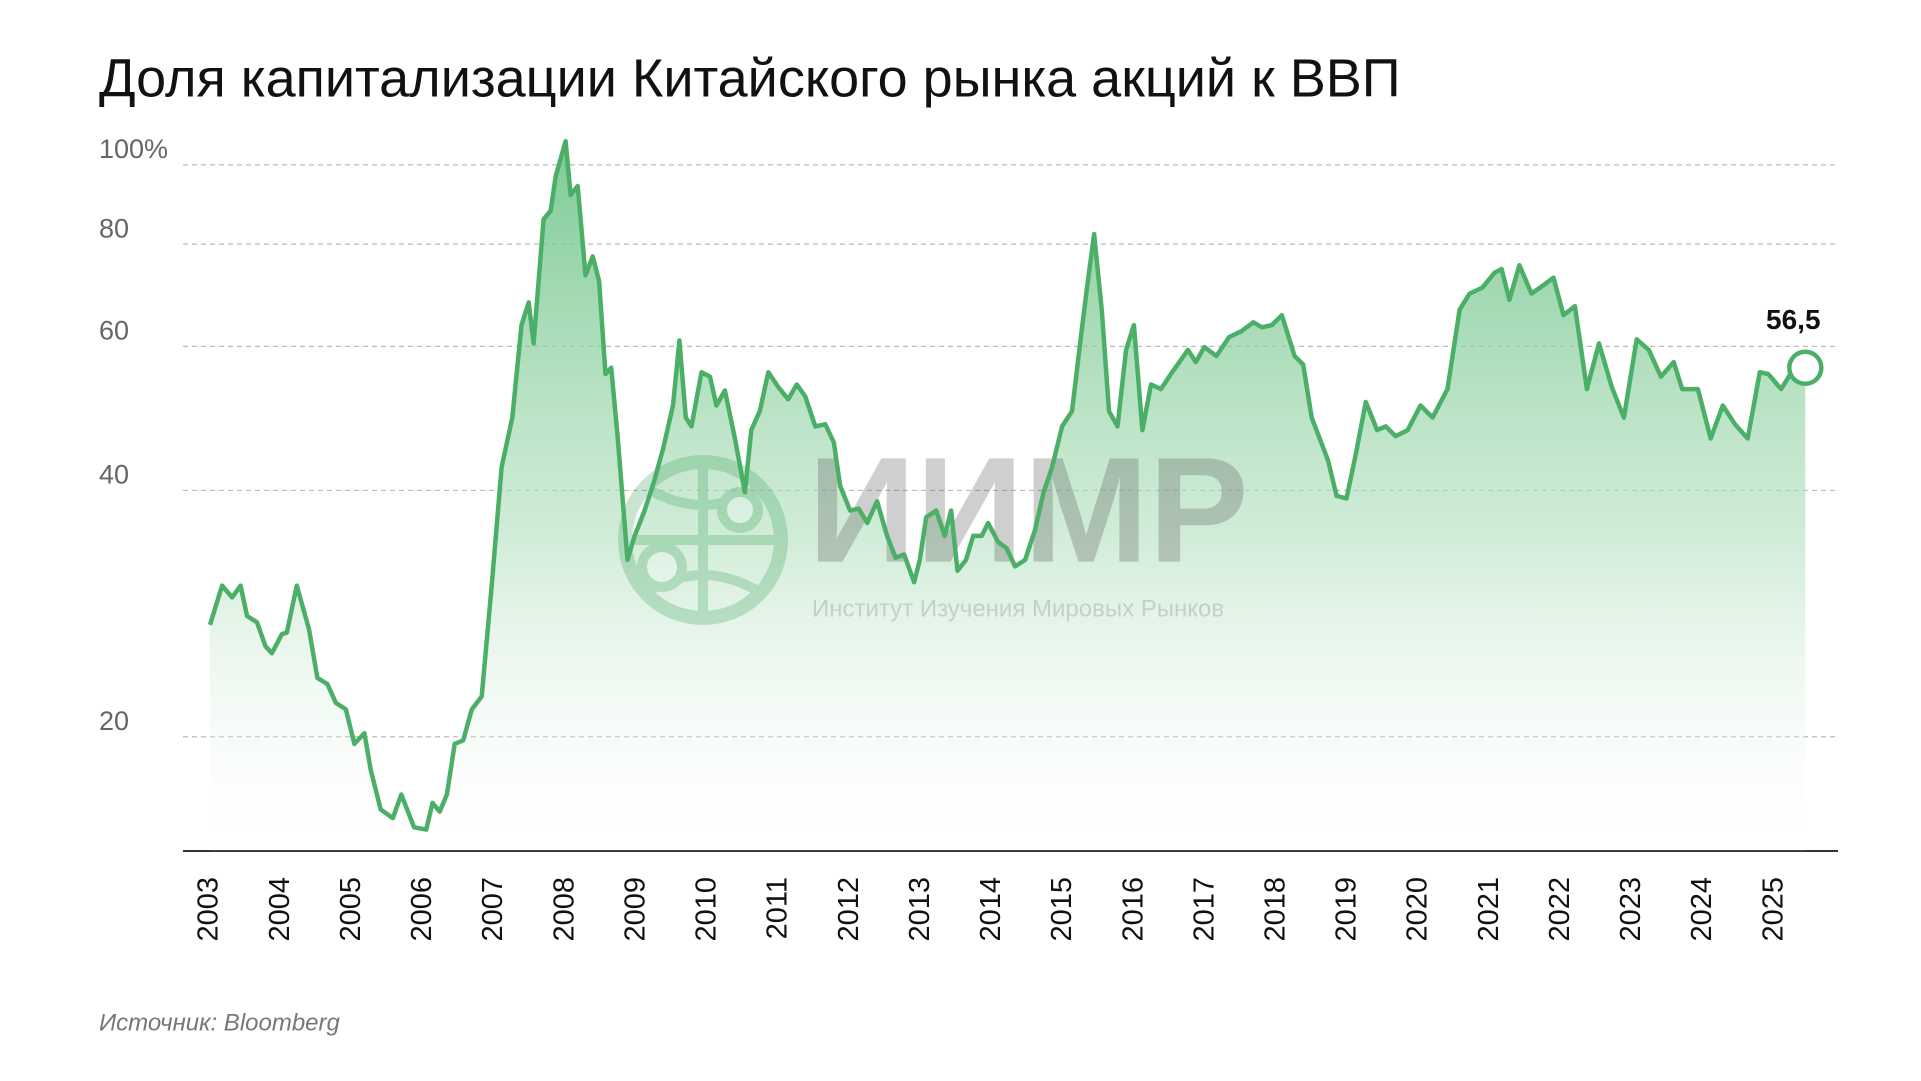  What do you see at coordinates (1793, 319) in the screenshot?
I see `end-label: 56,5` at bounding box center [1793, 319].